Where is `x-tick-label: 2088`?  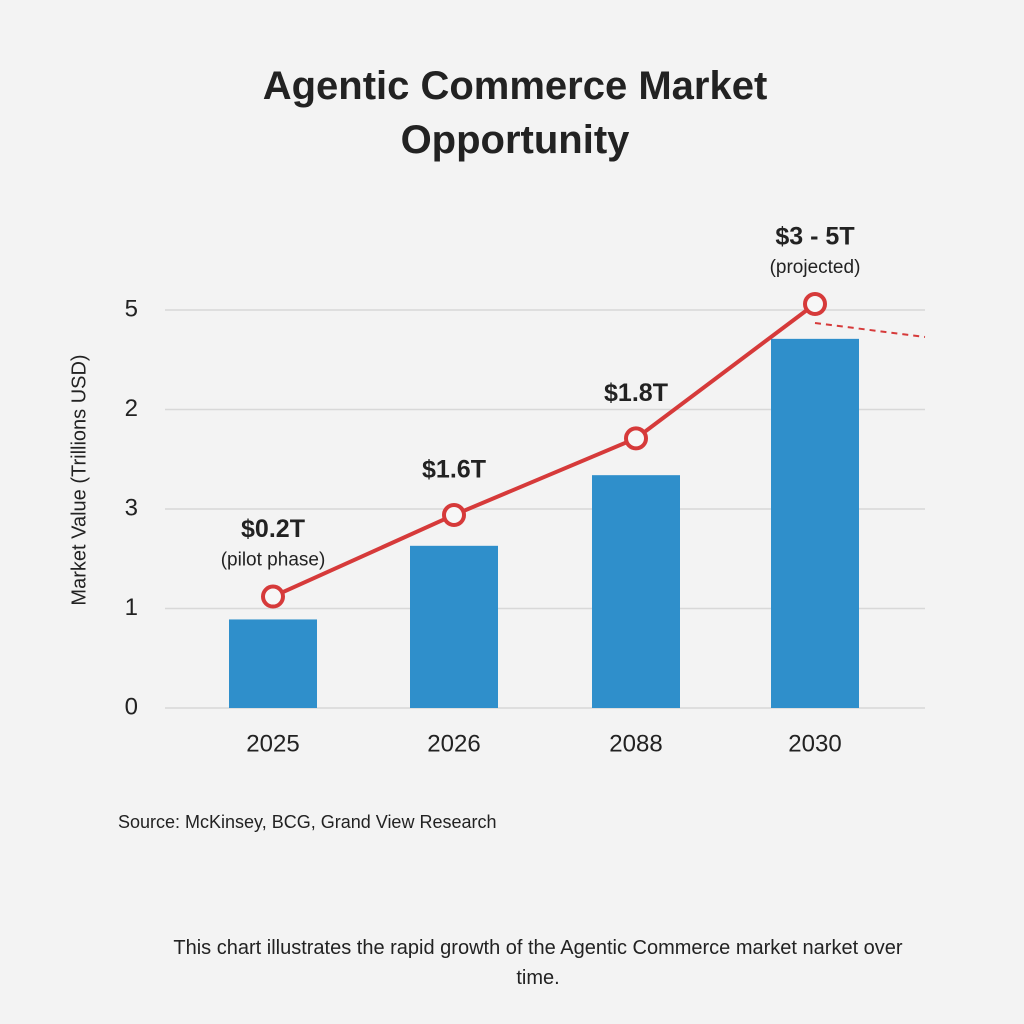
x-tick-label: 2088 is located at coordinates (635, 743).